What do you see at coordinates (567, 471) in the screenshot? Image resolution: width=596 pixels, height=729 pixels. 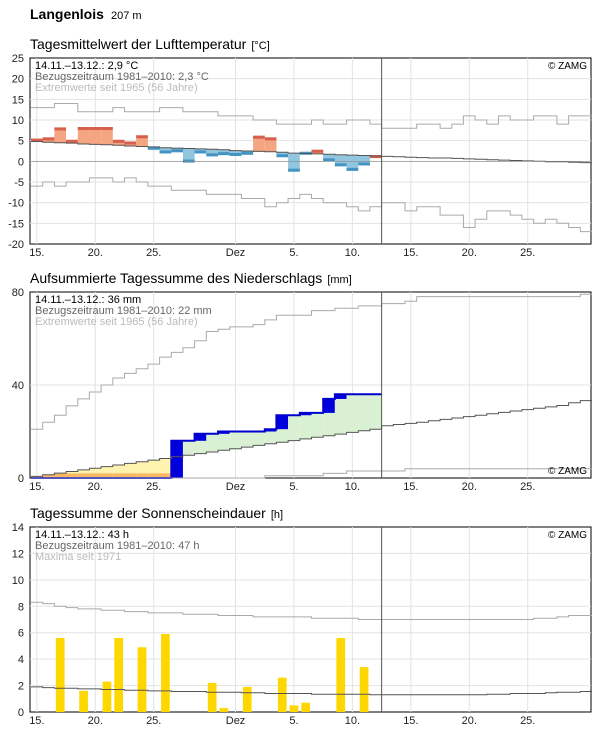 I see `source-label: © ZAMG` at bounding box center [567, 471].